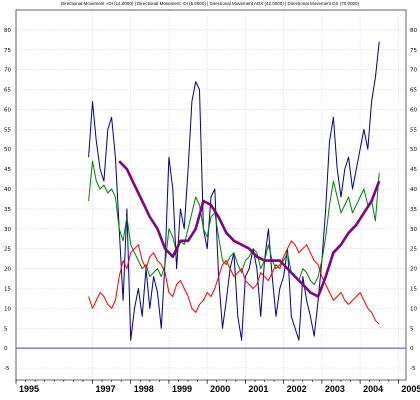 The width and height of the screenshot is (420, 400). Describe the element at coordinates (258, 389) in the screenshot. I see `x-tick-label: 2001` at that location.